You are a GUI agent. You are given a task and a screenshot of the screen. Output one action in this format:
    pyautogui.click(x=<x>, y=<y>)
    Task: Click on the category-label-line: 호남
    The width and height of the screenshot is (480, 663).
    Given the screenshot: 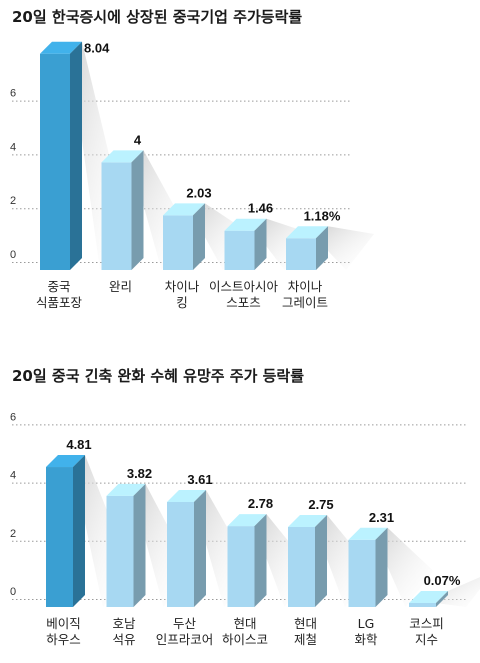 What is the action you would take?
    pyautogui.click(x=124, y=623)
    